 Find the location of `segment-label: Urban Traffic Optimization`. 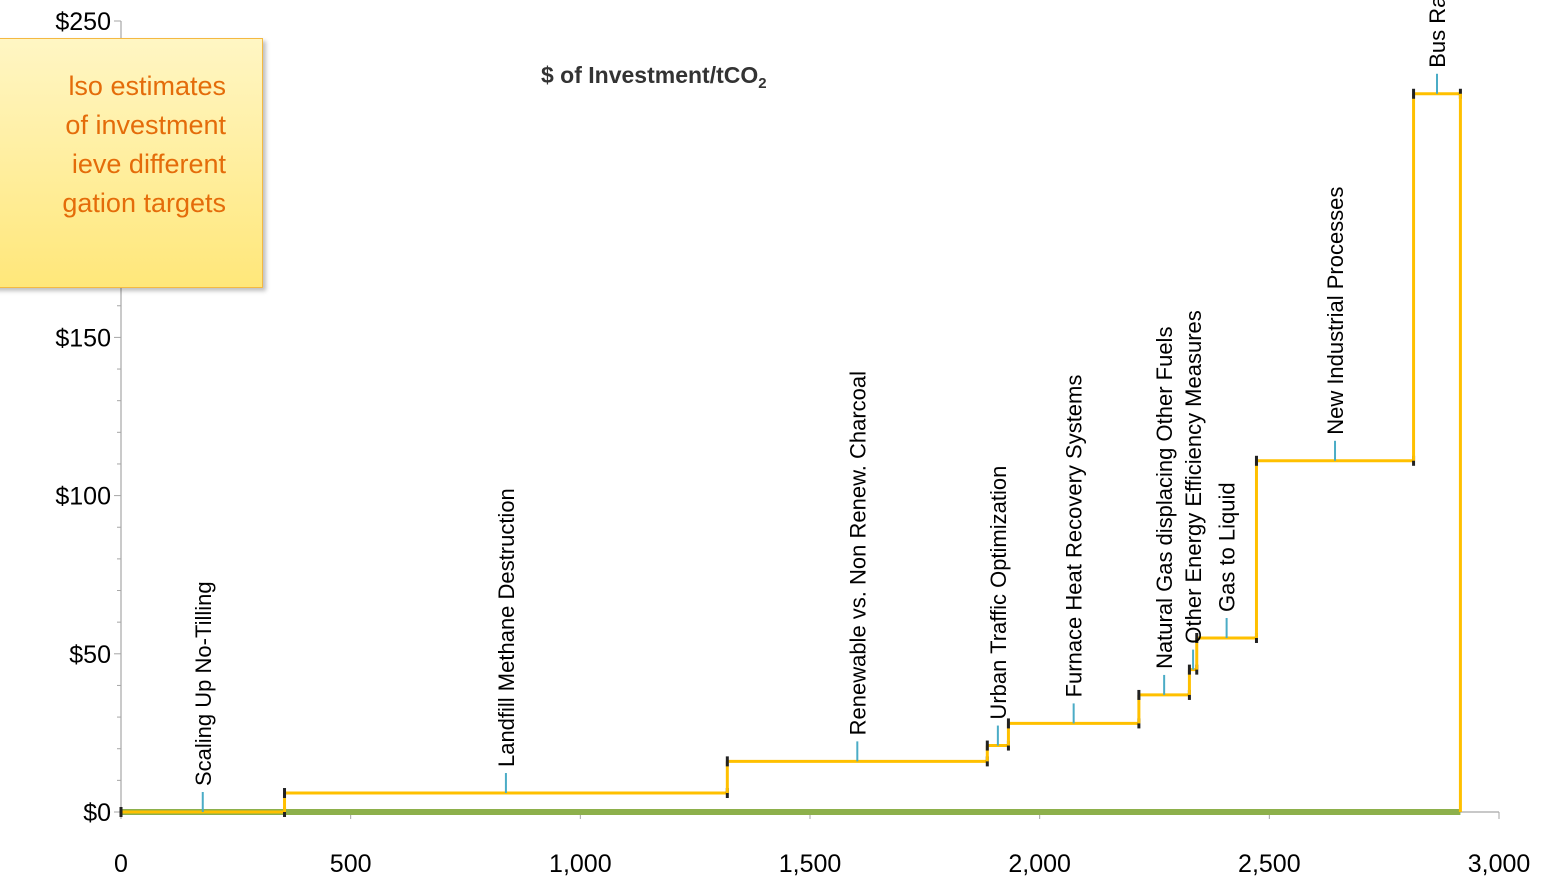

segment-label: Urban Traffic Optimization is located at coordinates (998, 593).